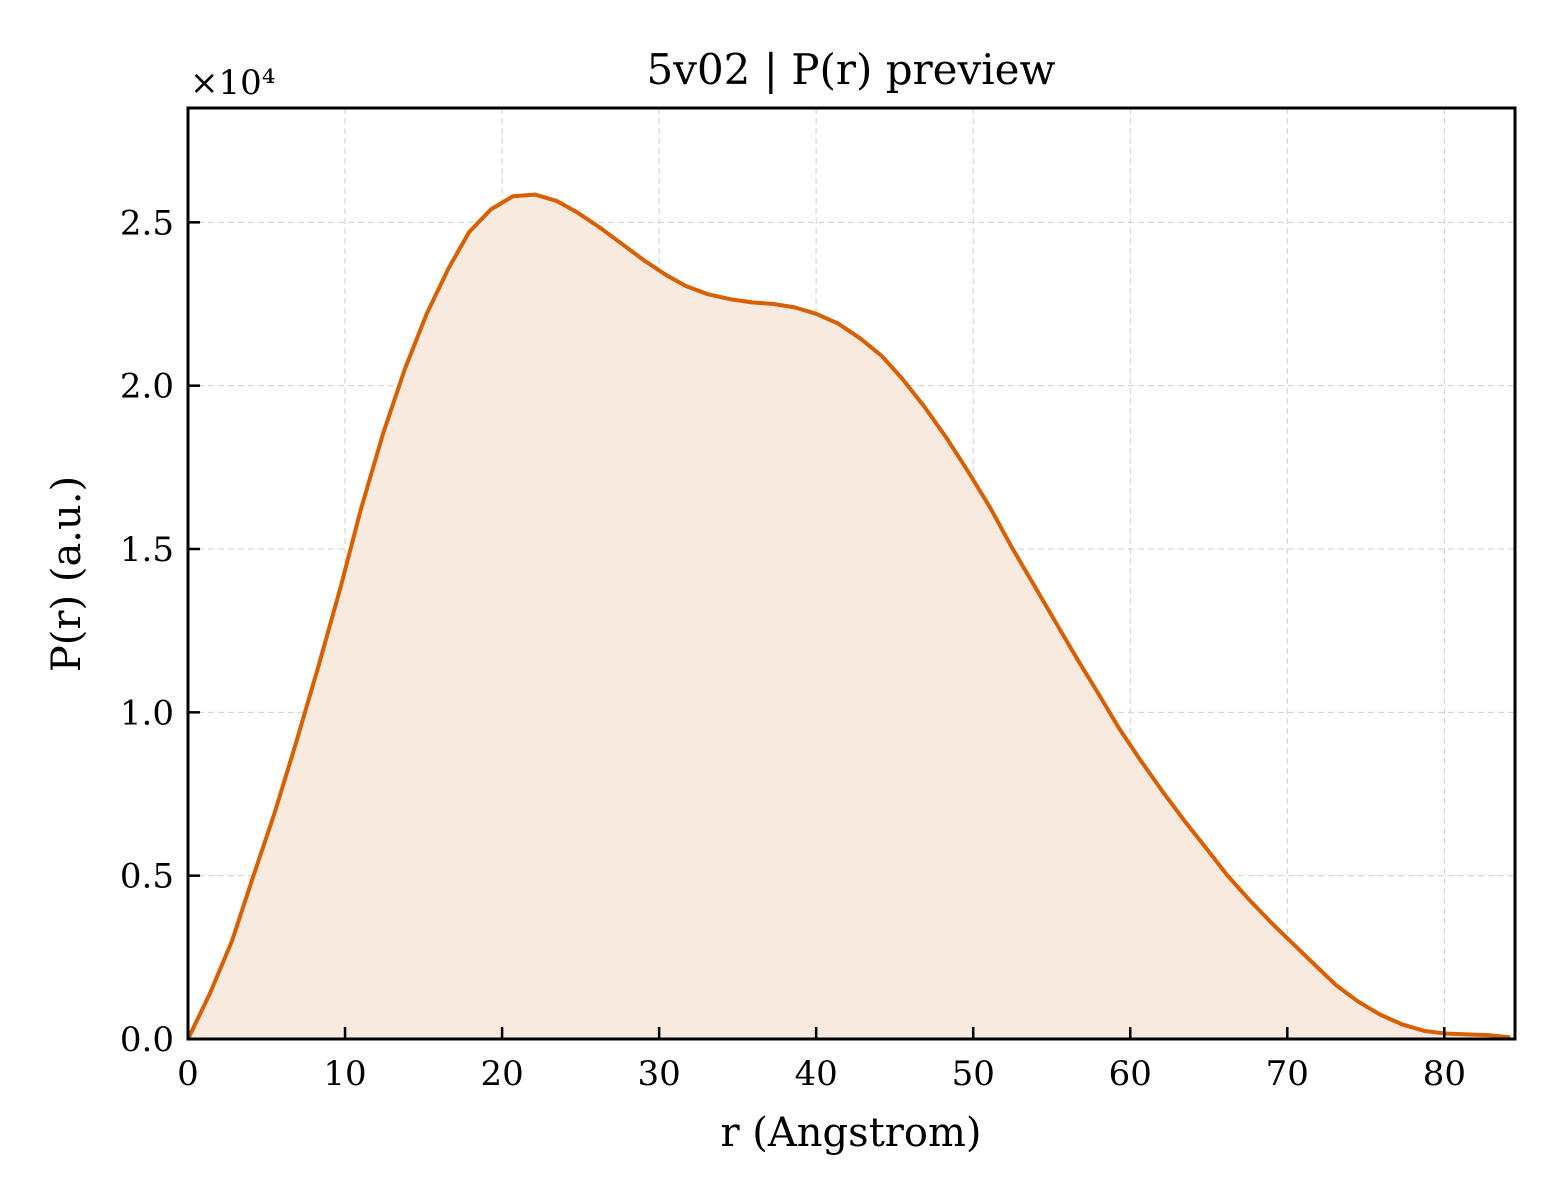  What do you see at coordinates (147, 713) in the screenshot?
I see `y-tick-label: 1.0` at bounding box center [147, 713].